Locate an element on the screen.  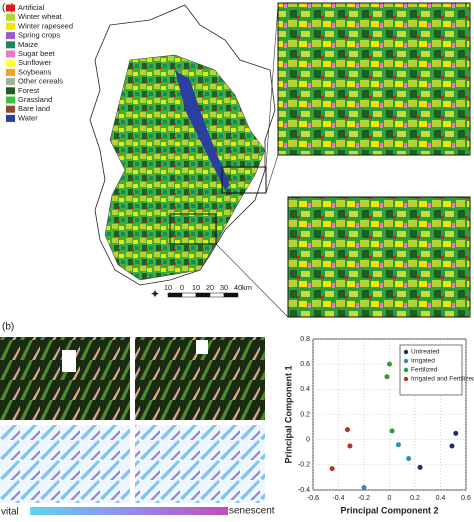
y-tick-label: -0.4 is located at coordinates (304, 490).